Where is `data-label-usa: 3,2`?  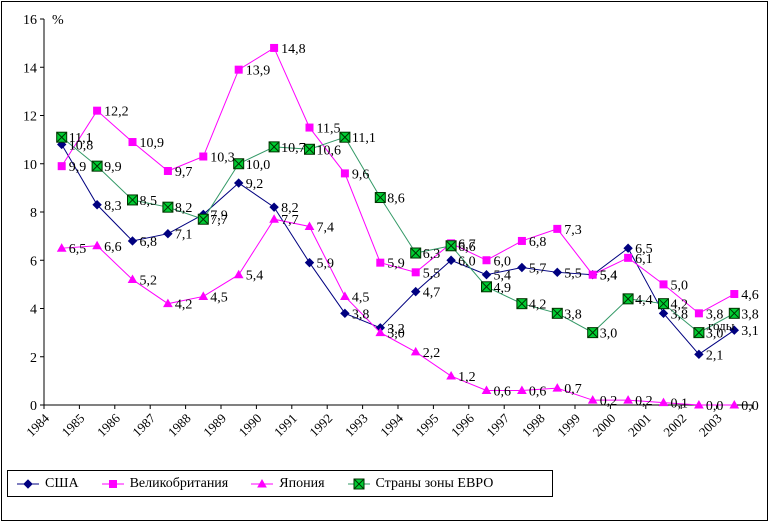 data-label-usa: 3,2 is located at coordinates (396, 329).